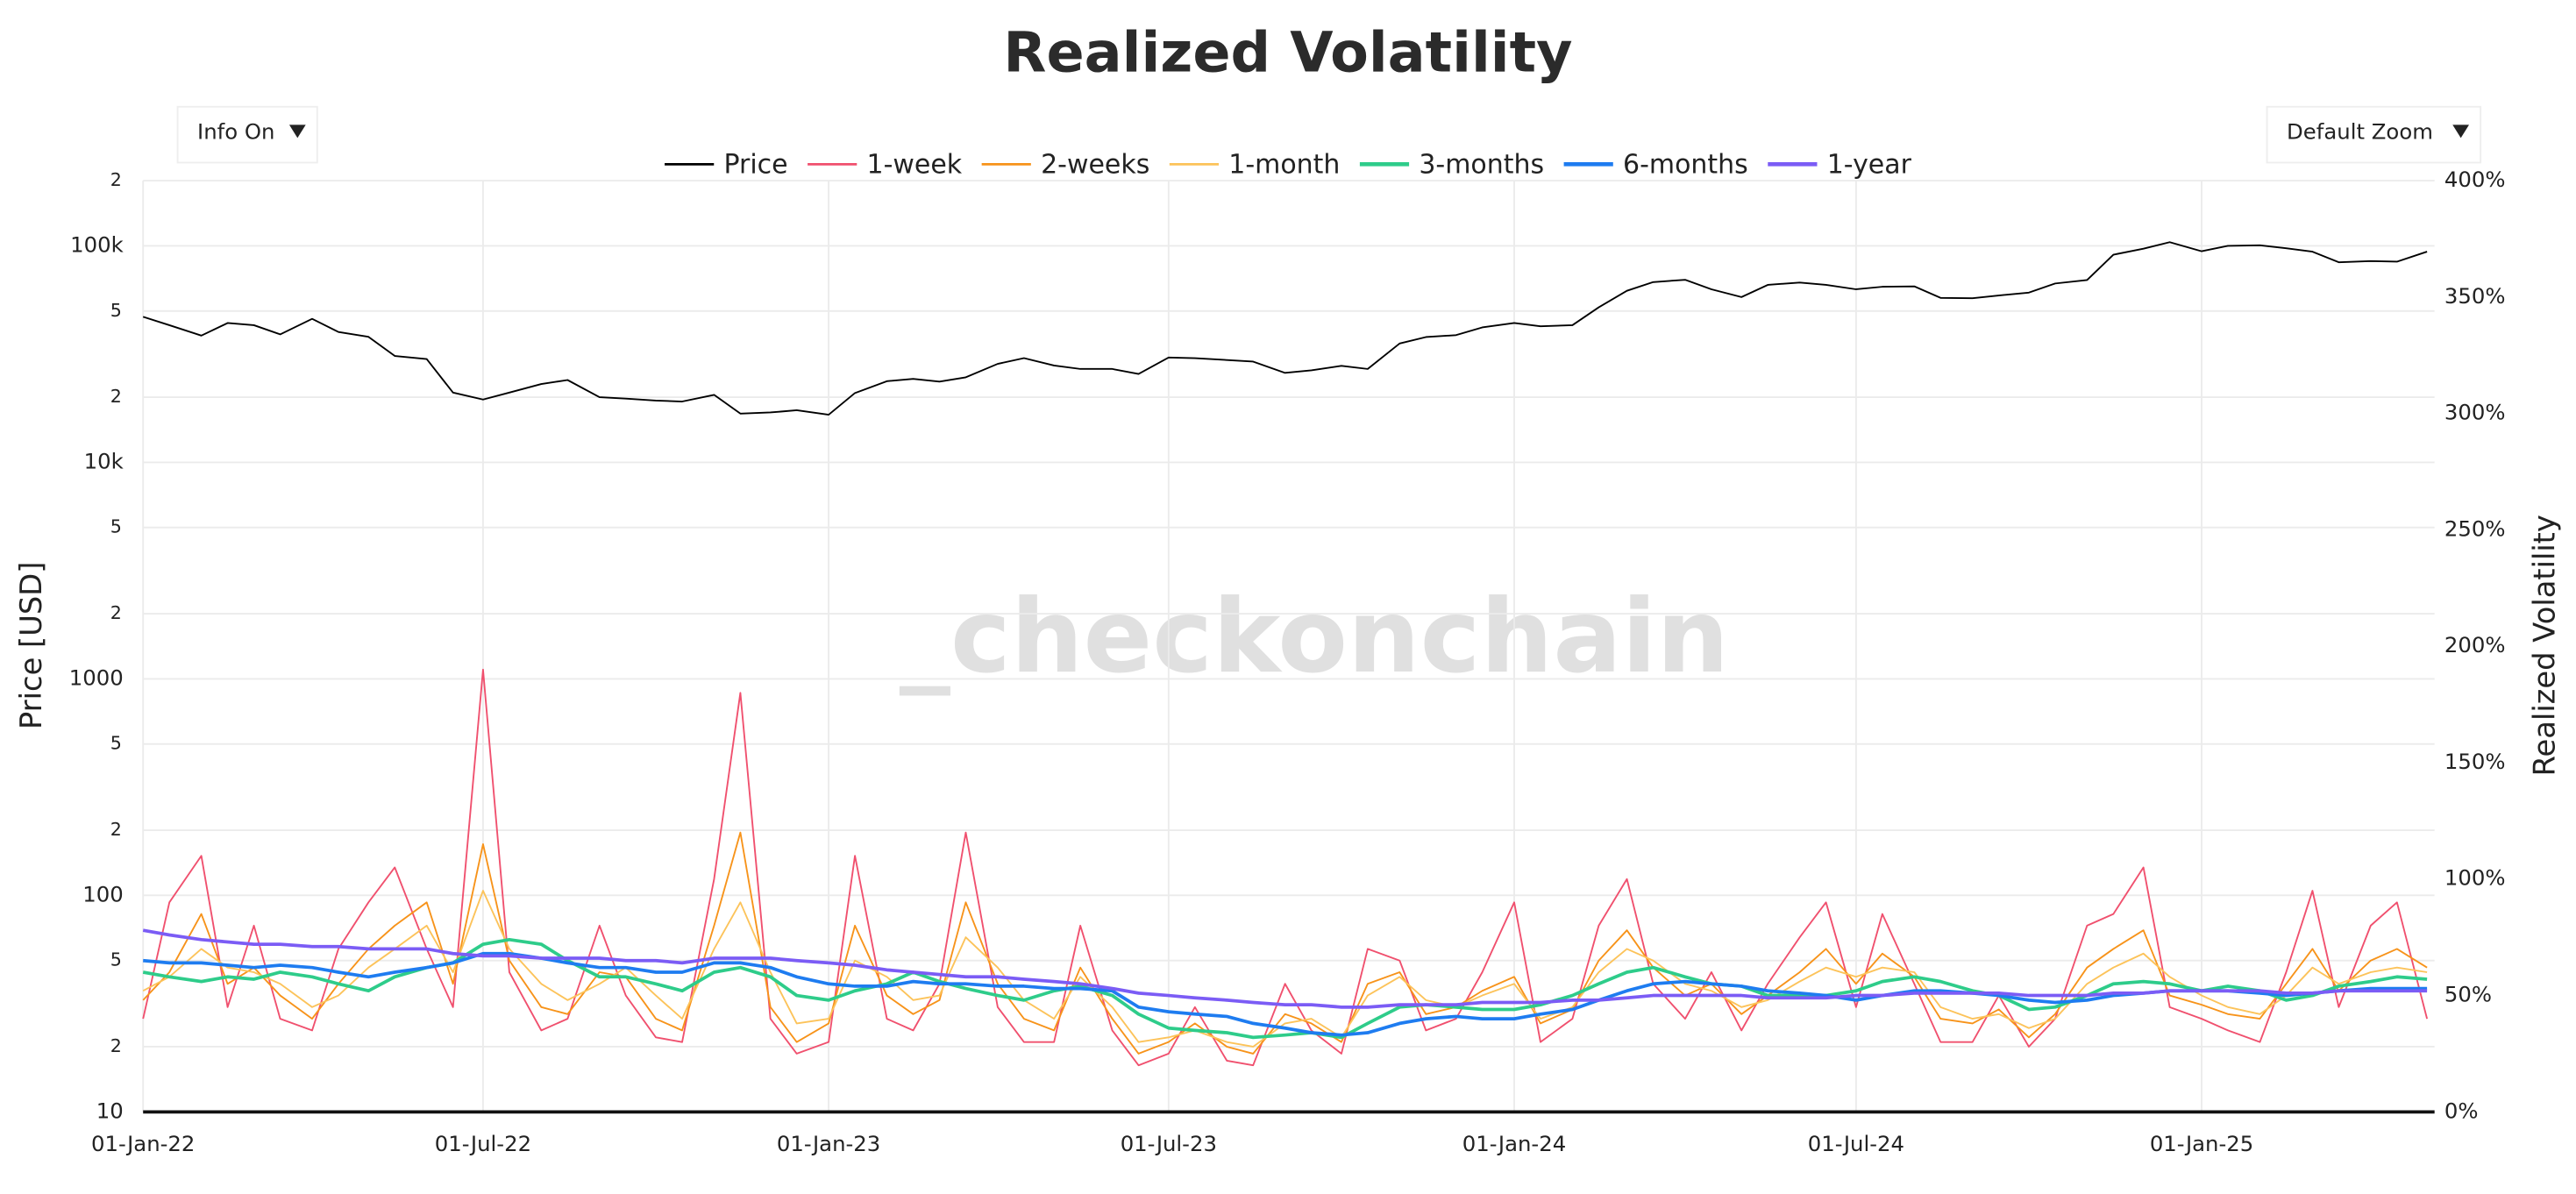 This screenshot has width=2576, height=1194. I want to click on y-axis-title: Price [USD], so click(31, 645).